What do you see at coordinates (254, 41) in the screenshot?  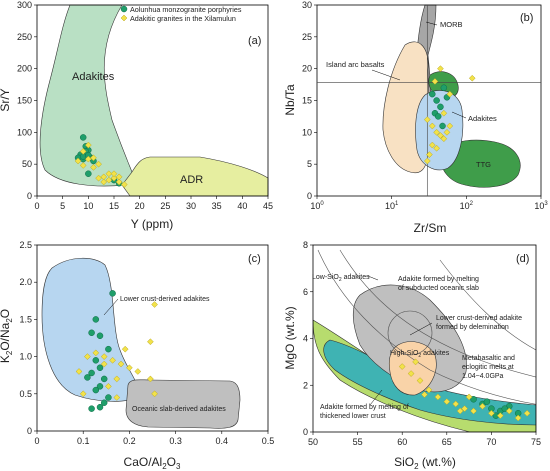 I see `panel-label-a: (a)` at bounding box center [254, 41].